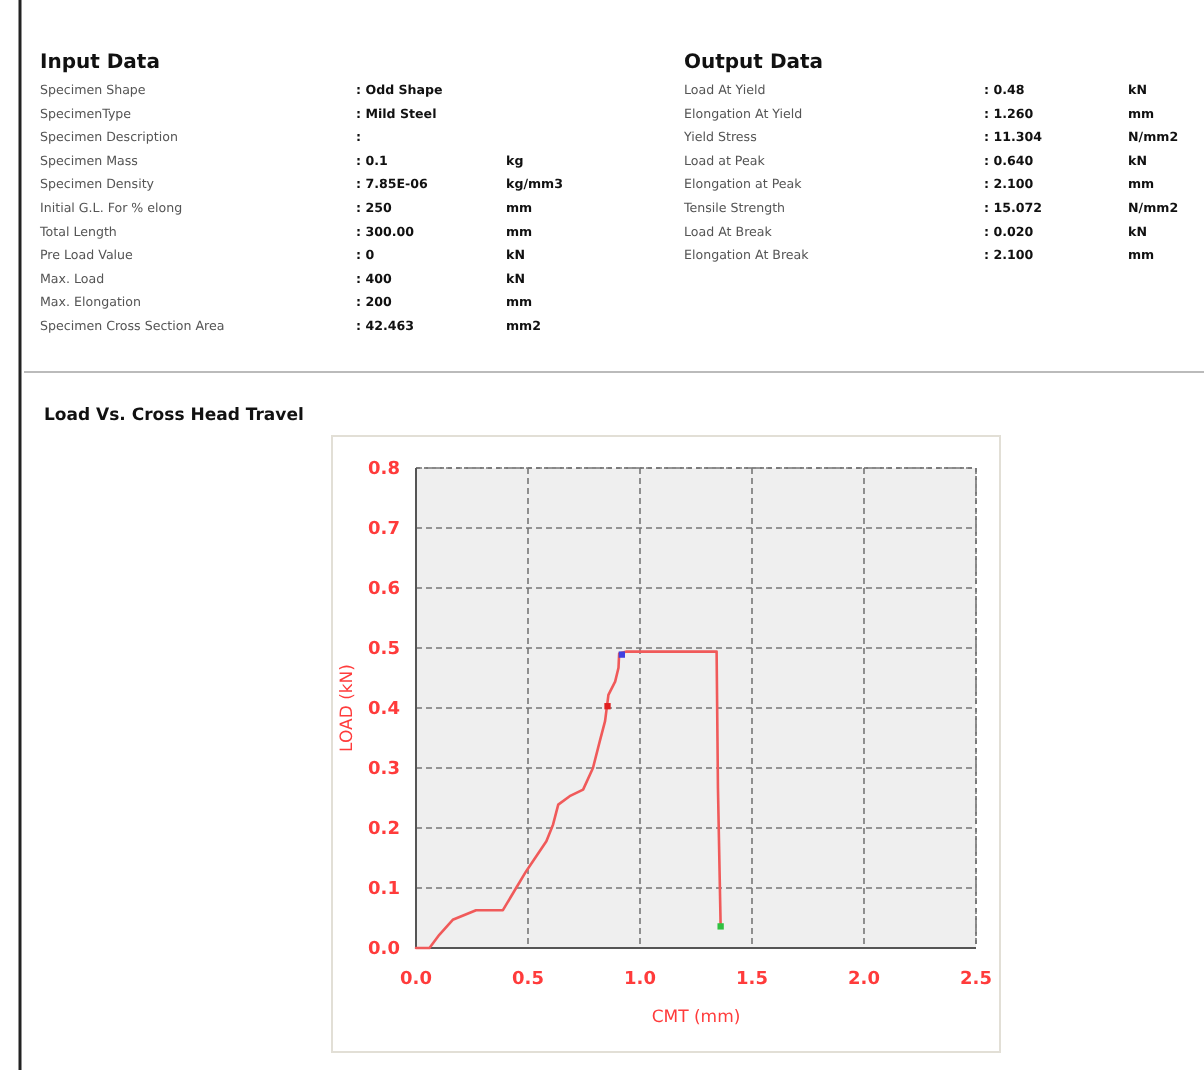  I want to click on y-tick-label: 0.8, so click(384, 470).